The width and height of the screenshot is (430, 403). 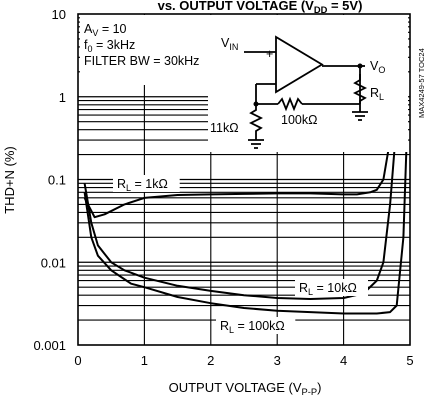 What do you see at coordinates (57, 180) in the screenshot?
I see `y-tick-label: 0.1` at bounding box center [57, 180].